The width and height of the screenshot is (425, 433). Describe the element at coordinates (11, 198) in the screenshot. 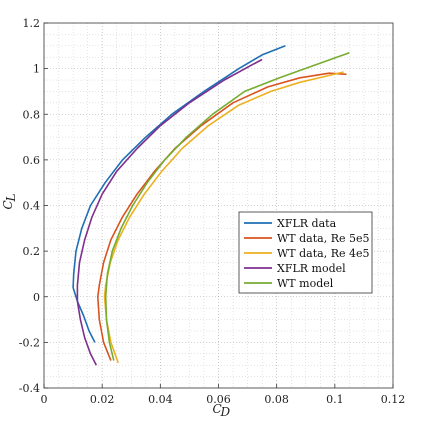

I see `y-axis-label-subscript: L` at that location.